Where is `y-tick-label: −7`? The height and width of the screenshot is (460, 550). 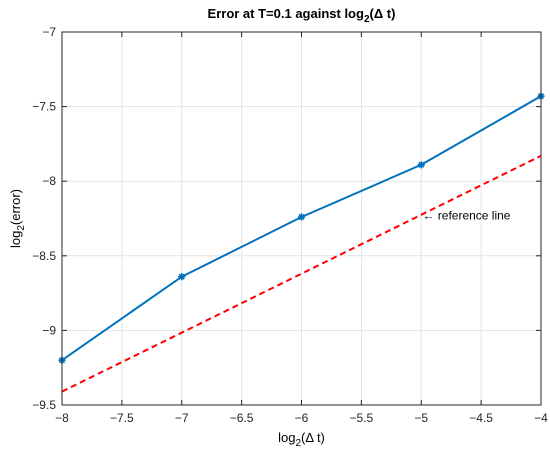 y-tick-label: −7 is located at coordinates (49, 32).